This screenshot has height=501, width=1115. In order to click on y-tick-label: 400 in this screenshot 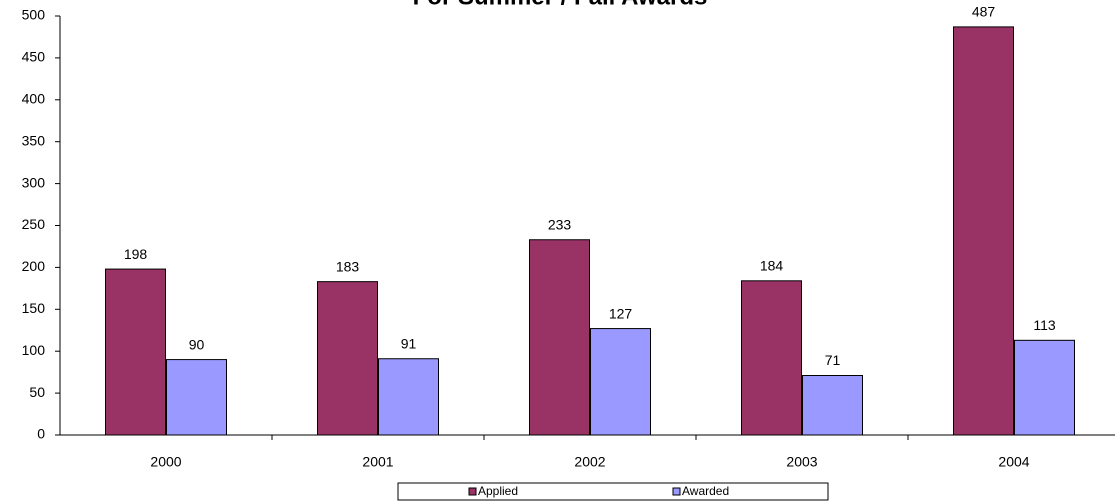, I will do `click(34, 99)`.